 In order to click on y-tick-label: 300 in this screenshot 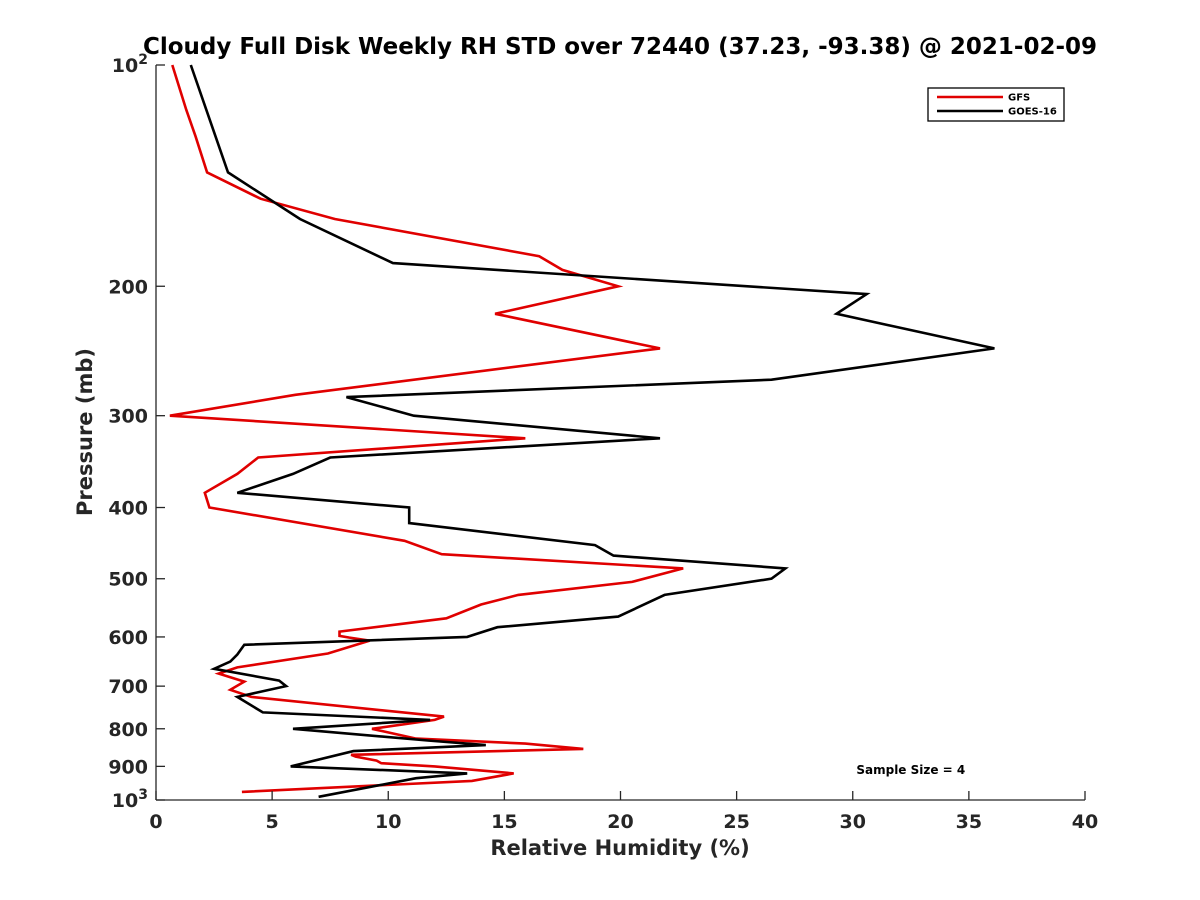, I will do `click(128, 417)`.